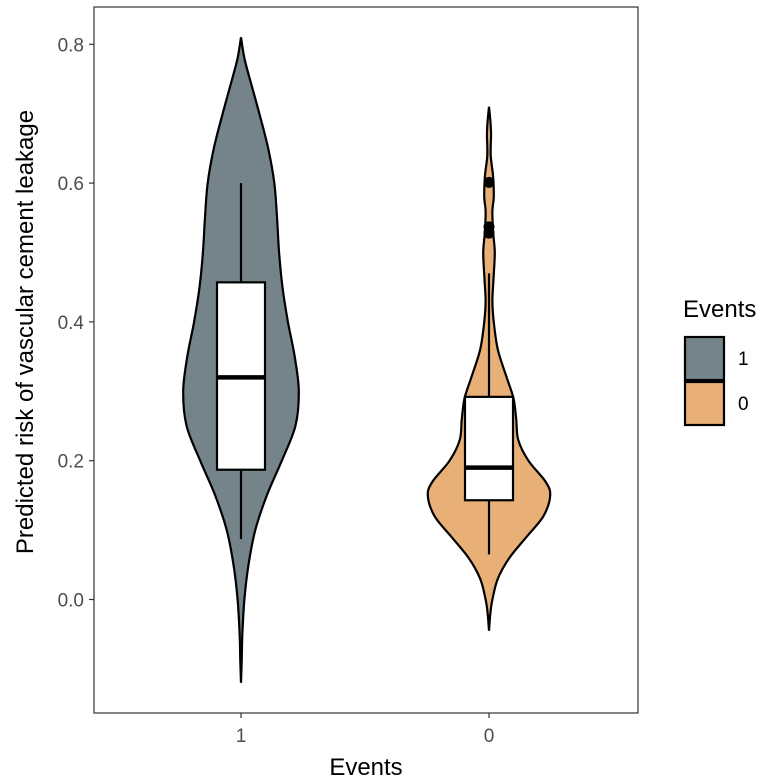 This screenshot has height=783, width=773. What do you see at coordinates (71, 45) in the screenshot?
I see `y-tick-label-4: 0.8` at bounding box center [71, 45].